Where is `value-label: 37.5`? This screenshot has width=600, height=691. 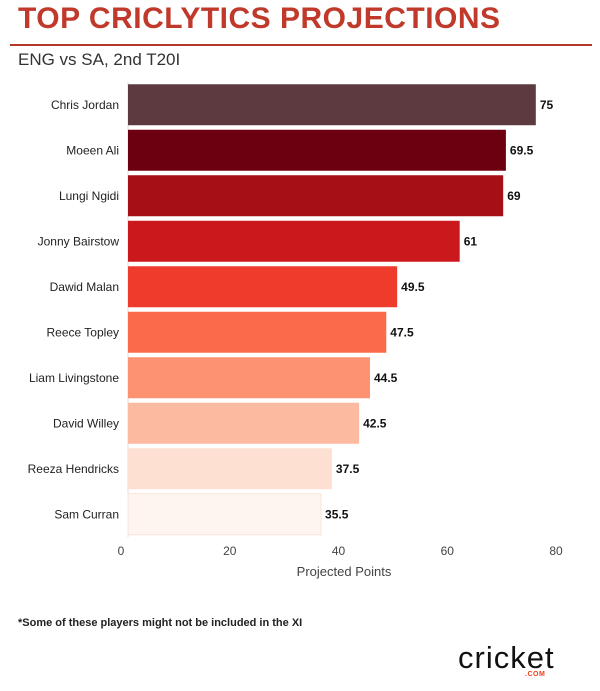 value-label: 37.5 is located at coordinates (348, 469).